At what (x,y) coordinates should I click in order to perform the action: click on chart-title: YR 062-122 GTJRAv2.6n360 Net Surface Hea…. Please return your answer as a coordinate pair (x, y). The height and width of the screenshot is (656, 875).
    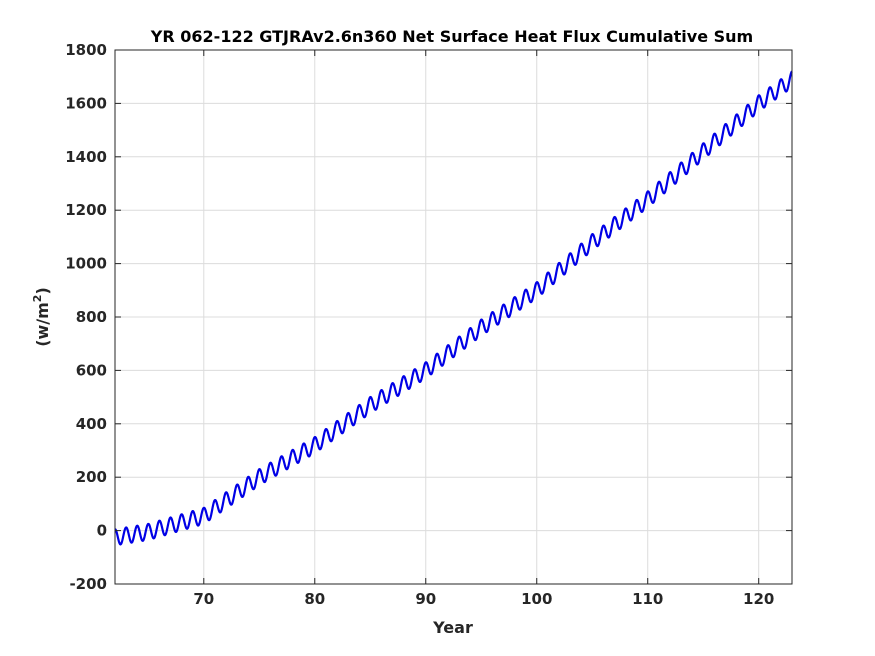
    Looking at the image, I should click on (451, 36).